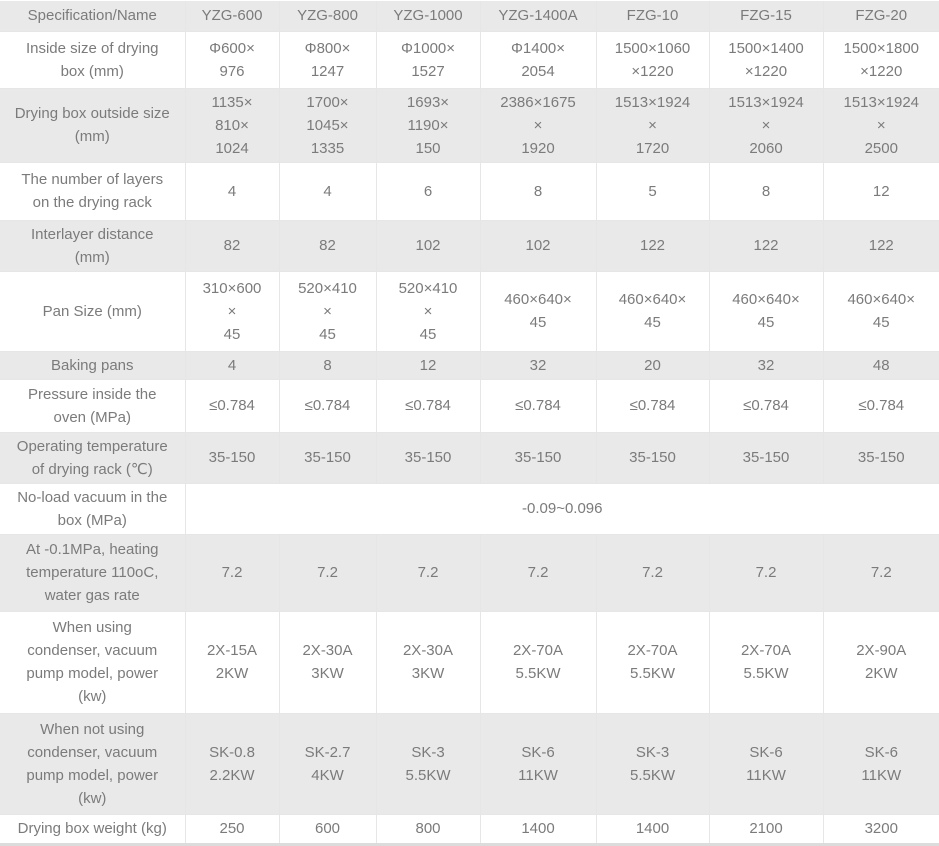  Describe the element at coordinates (652, 365) in the screenshot. I see `value-cell: 20` at that location.